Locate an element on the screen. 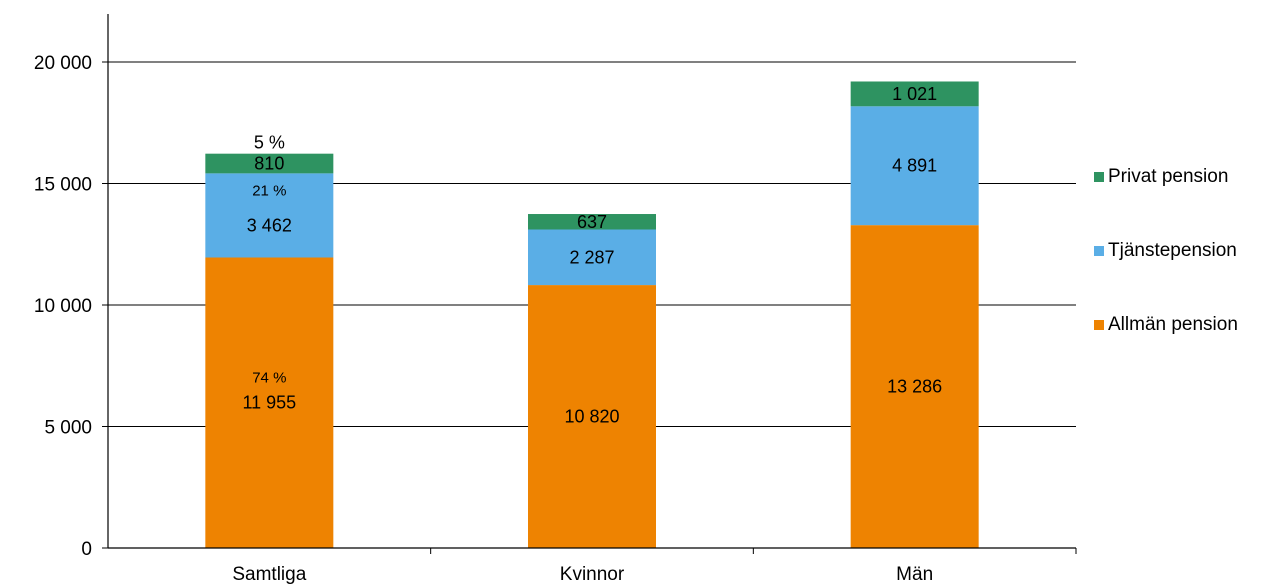  x-axis-labels: Samtliga Kvinnor Män is located at coordinates (582, 574).